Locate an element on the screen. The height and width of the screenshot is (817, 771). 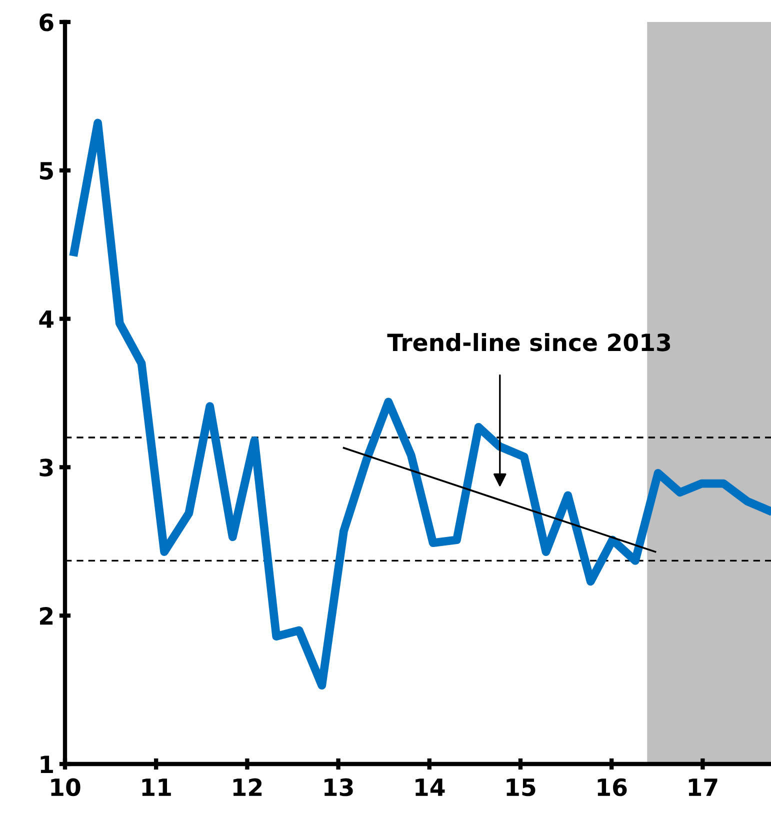
y-tick-label: 5 is located at coordinates (46, 171).